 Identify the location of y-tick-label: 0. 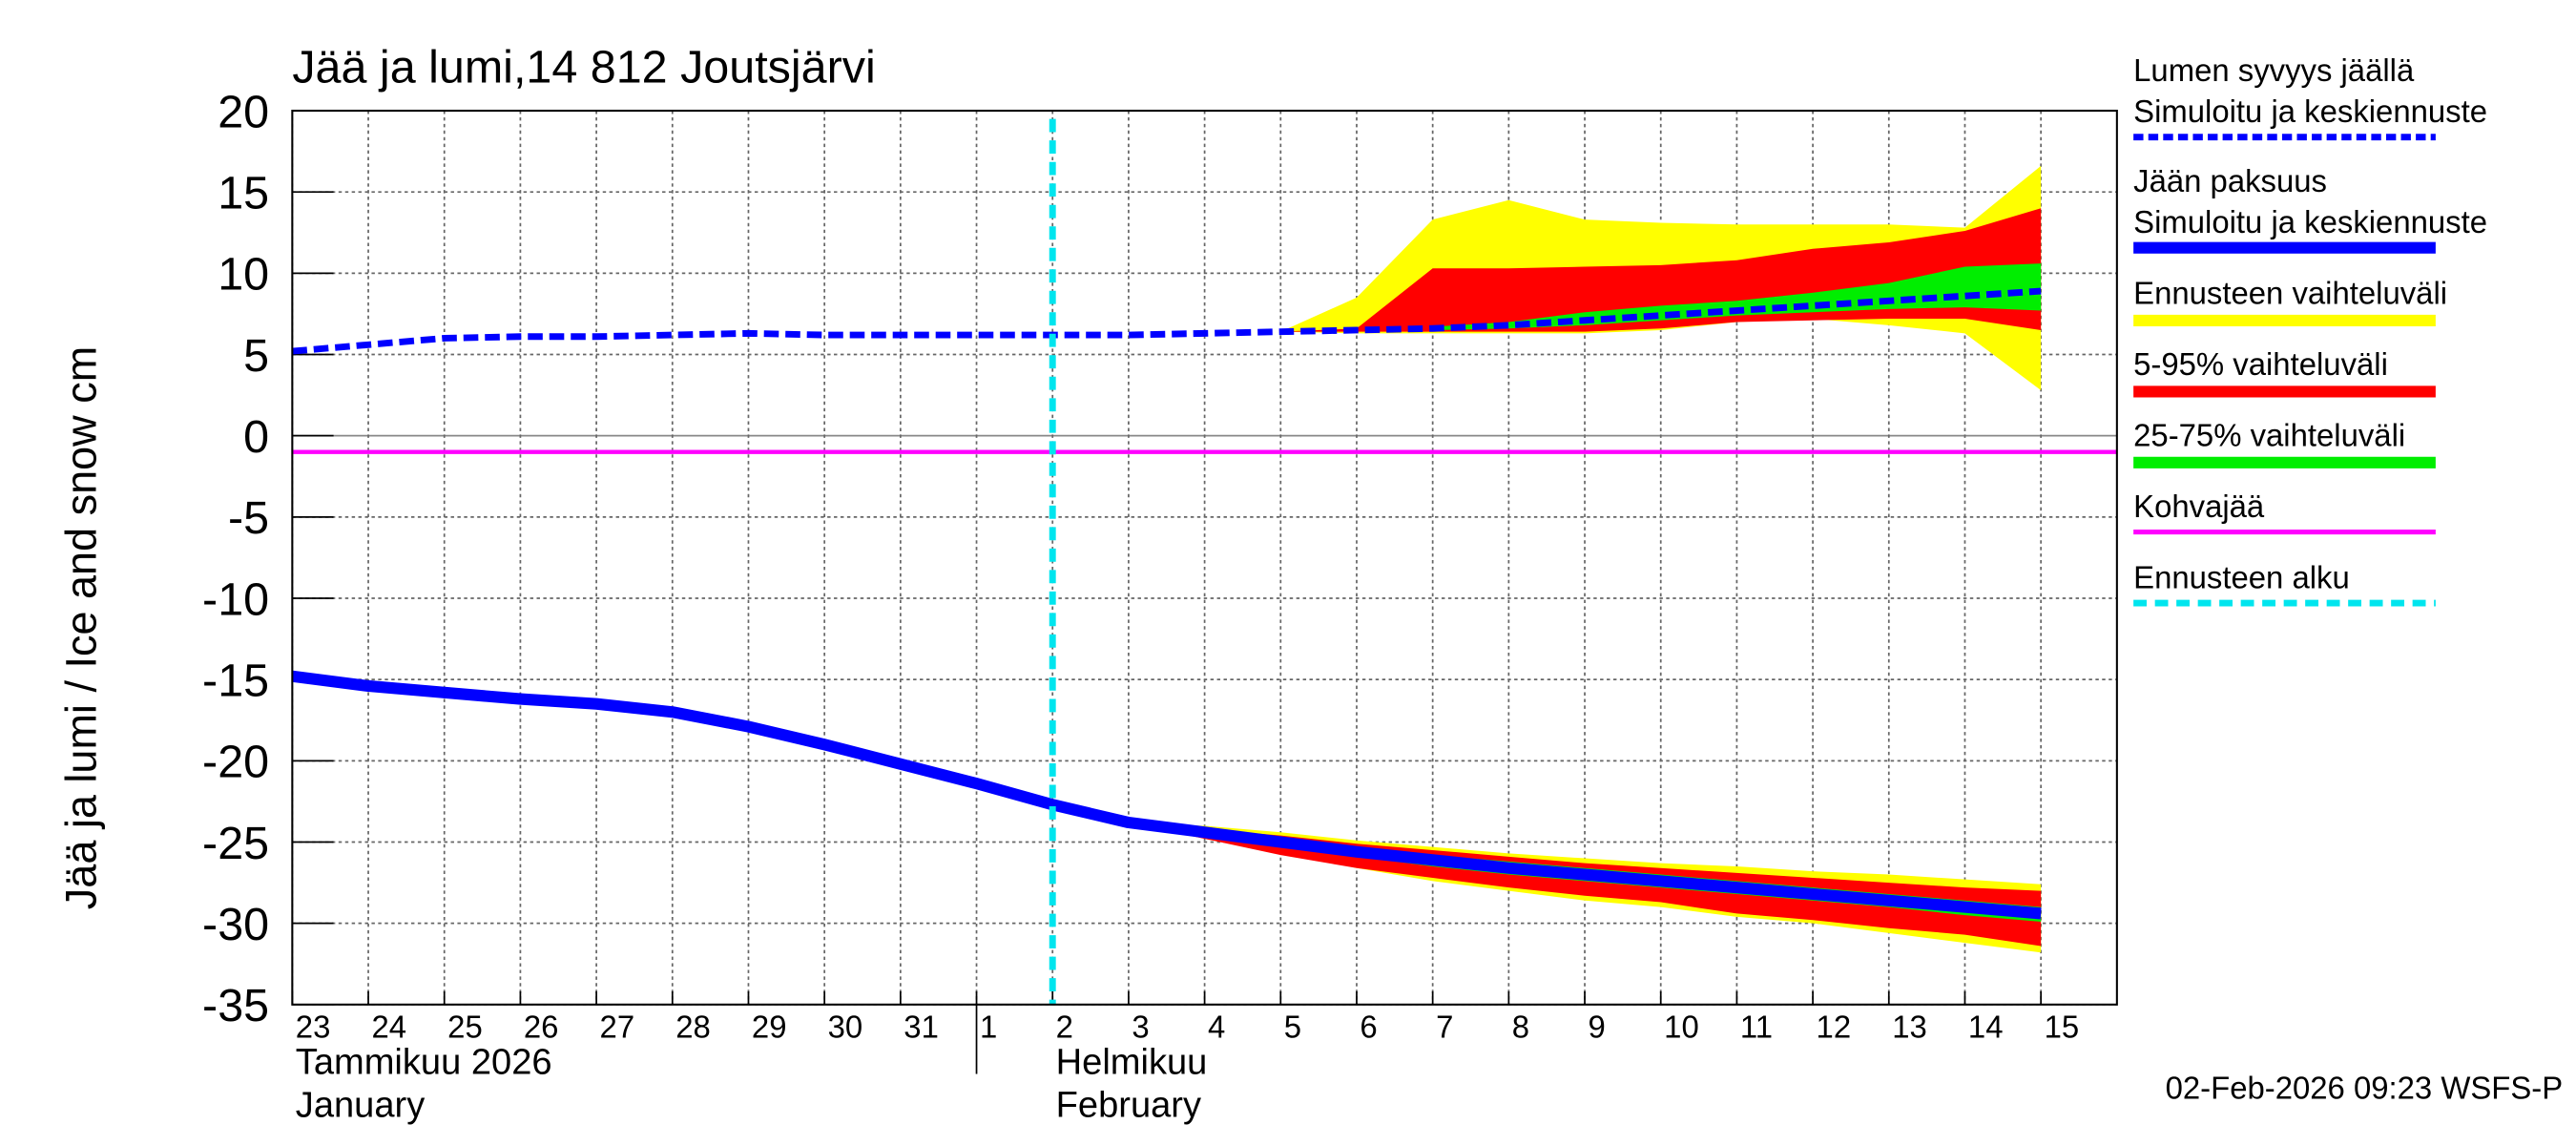
(256, 437).